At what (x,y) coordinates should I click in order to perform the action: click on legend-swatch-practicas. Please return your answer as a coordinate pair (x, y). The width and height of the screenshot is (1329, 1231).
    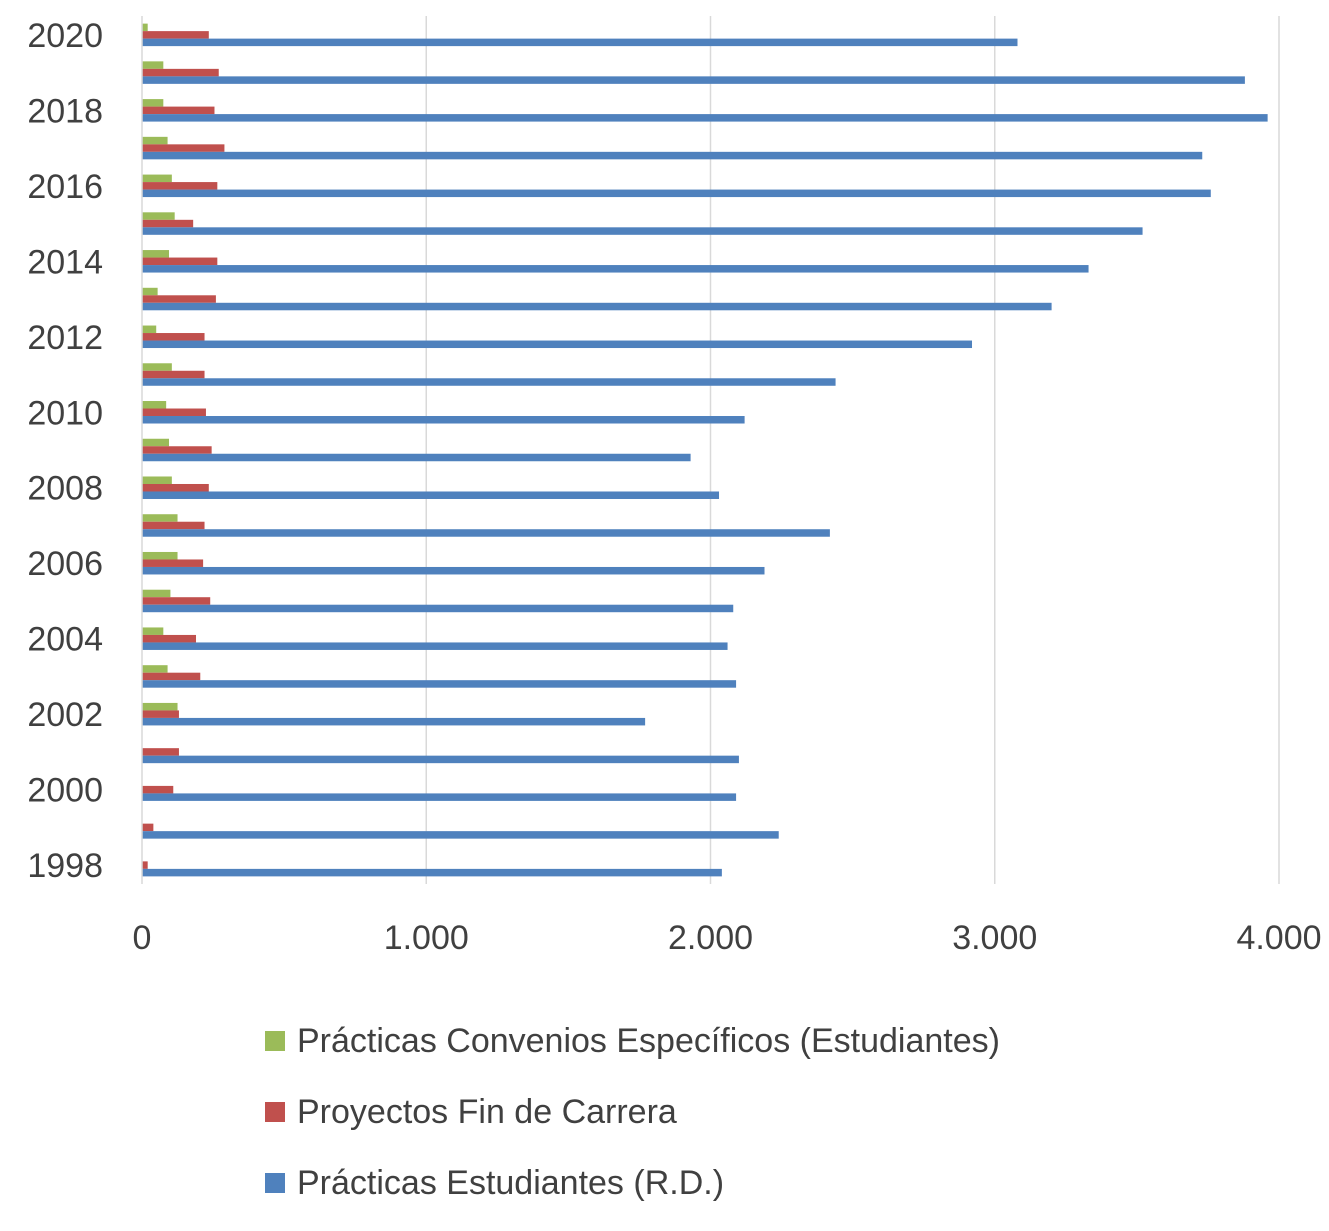
    Looking at the image, I should click on (275, 1183).